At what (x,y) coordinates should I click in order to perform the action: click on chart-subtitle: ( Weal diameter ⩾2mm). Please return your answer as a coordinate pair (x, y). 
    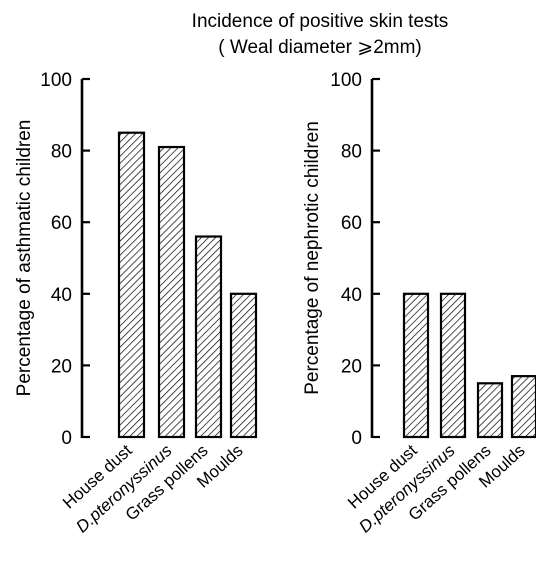
    Looking at the image, I should click on (320, 47).